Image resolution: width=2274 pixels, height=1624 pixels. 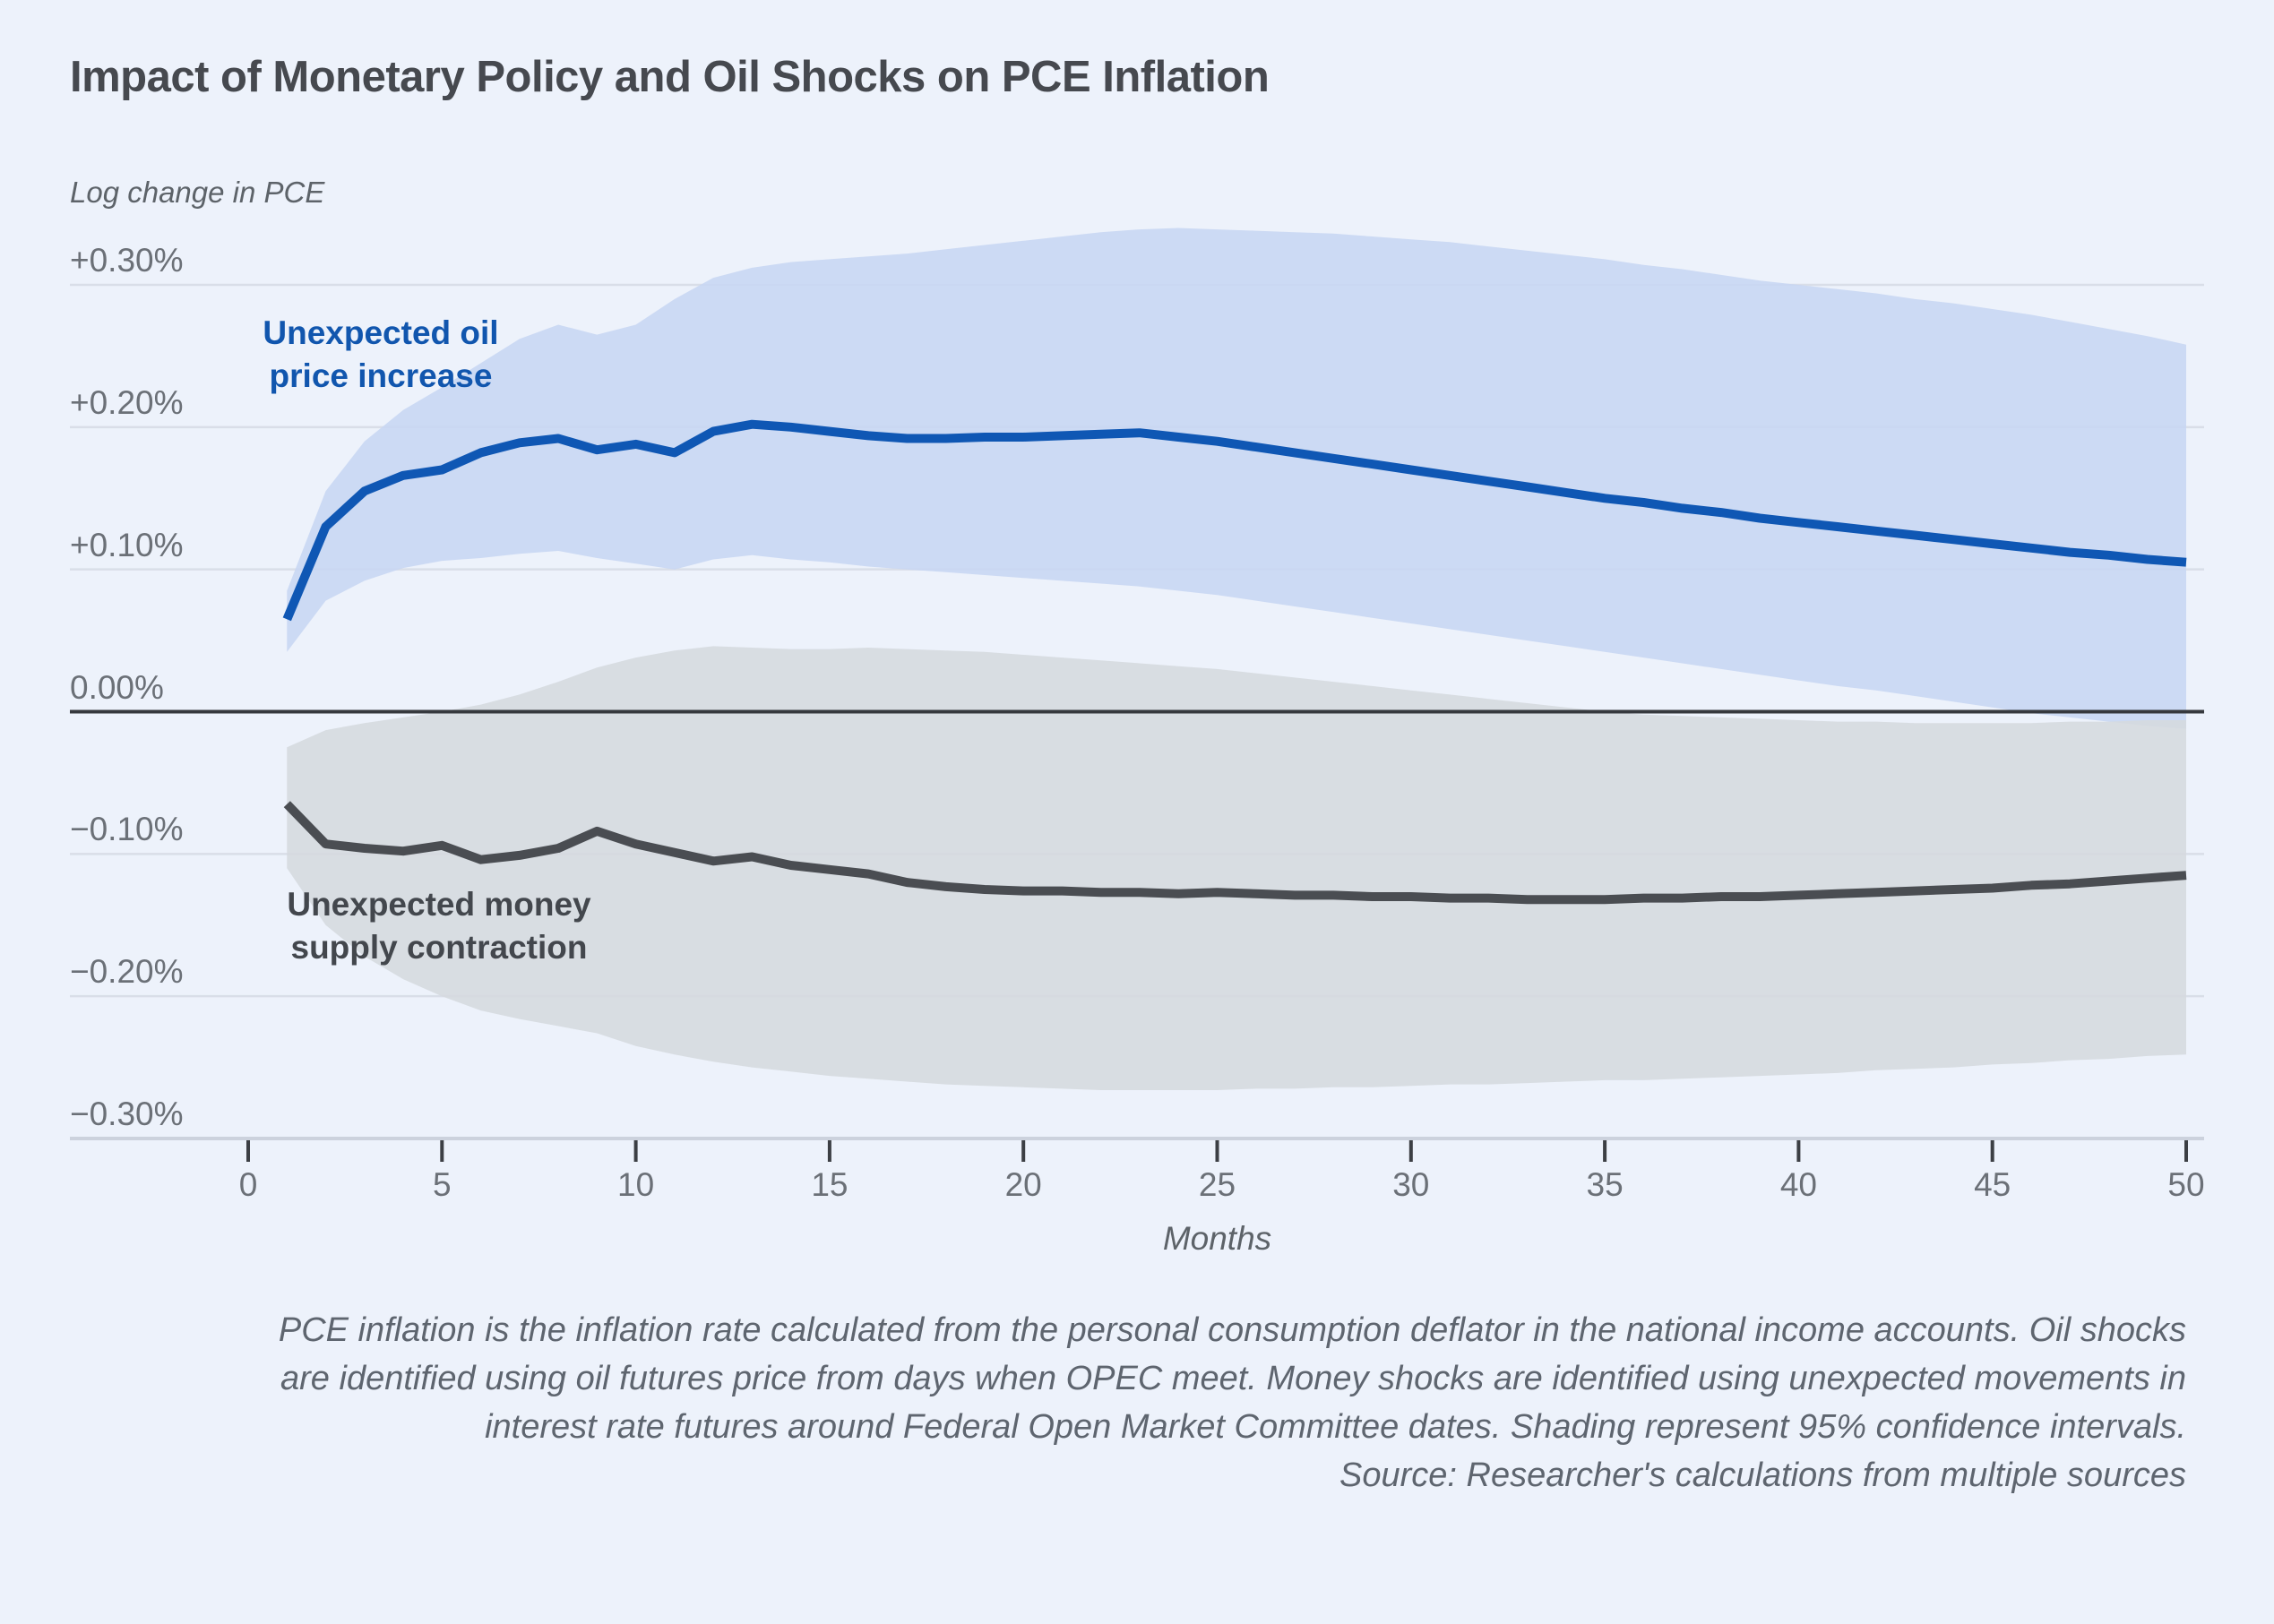 What do you see at coordinates (127, 544) in the screenshot?
I see `y-tick-label: +0.10%` at bounding box center [127, 544].